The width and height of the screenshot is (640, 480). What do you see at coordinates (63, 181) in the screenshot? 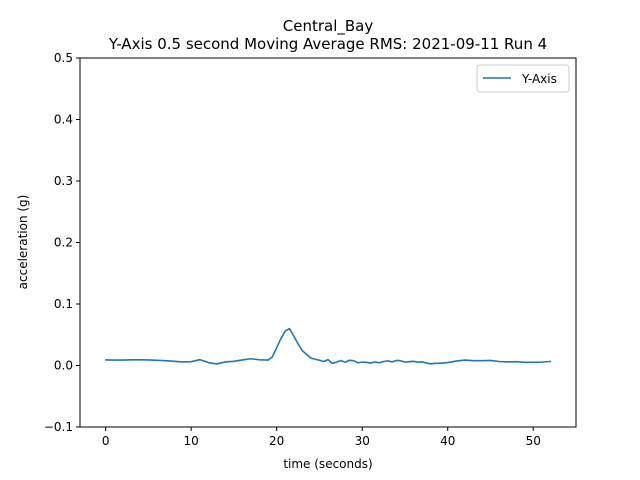
I see `y-tick-label: 0.3` at bounding box center [63, 181].